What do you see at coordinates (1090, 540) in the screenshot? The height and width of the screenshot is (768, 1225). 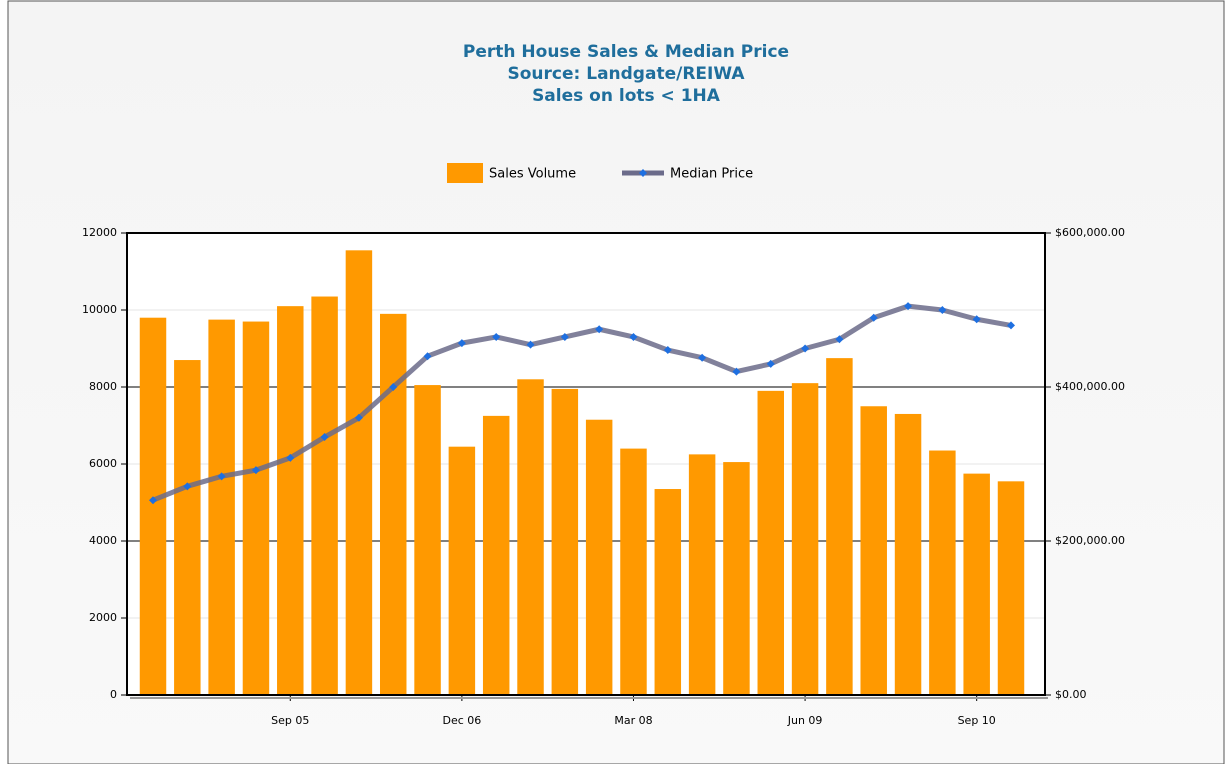 I see `y2-tick-label: $200,000.00` at bounding box center [1090, 540].